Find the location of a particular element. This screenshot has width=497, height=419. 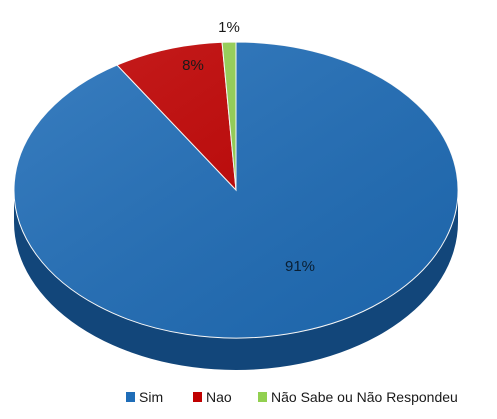

data-label-nao: 8% is located at coordinates (193, 65).